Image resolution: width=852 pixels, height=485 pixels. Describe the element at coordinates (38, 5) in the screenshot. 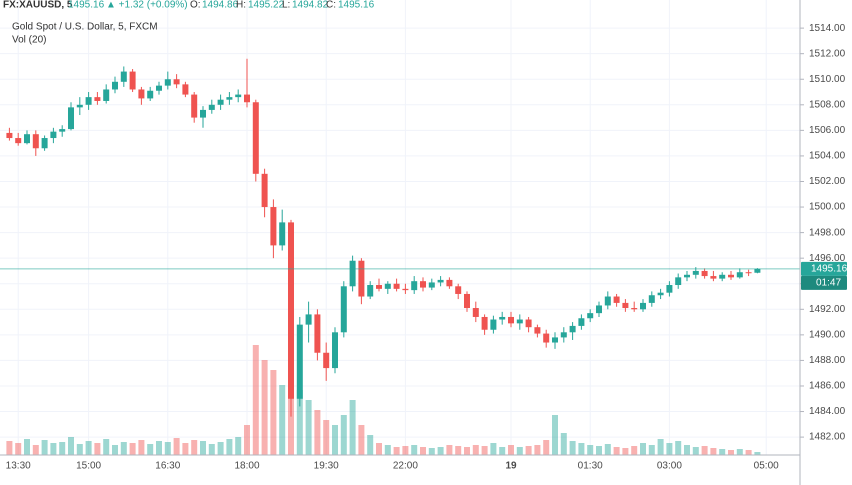

I see `symbol: FX:XAUUSD, 5` at that location.